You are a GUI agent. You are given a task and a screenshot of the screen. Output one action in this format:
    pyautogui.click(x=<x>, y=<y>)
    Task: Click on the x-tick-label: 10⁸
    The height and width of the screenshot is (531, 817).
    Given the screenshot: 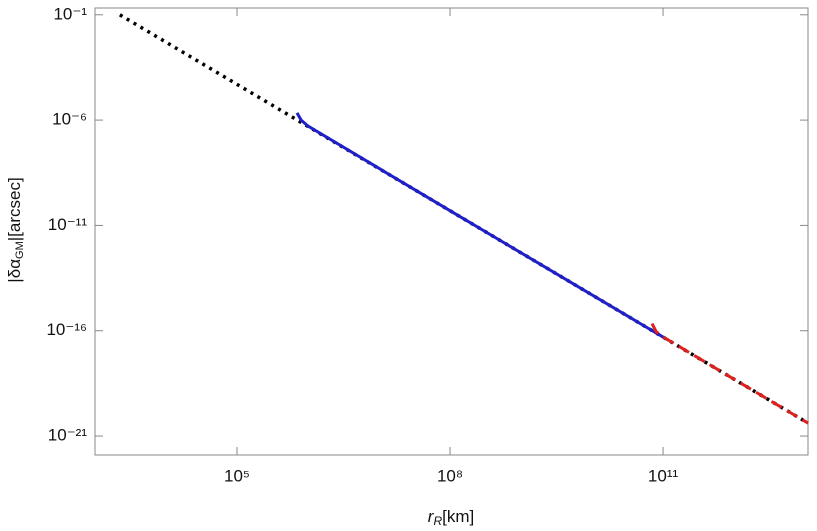 What is the action you would take?
    pyautogui.click(x=450, y=475)
    